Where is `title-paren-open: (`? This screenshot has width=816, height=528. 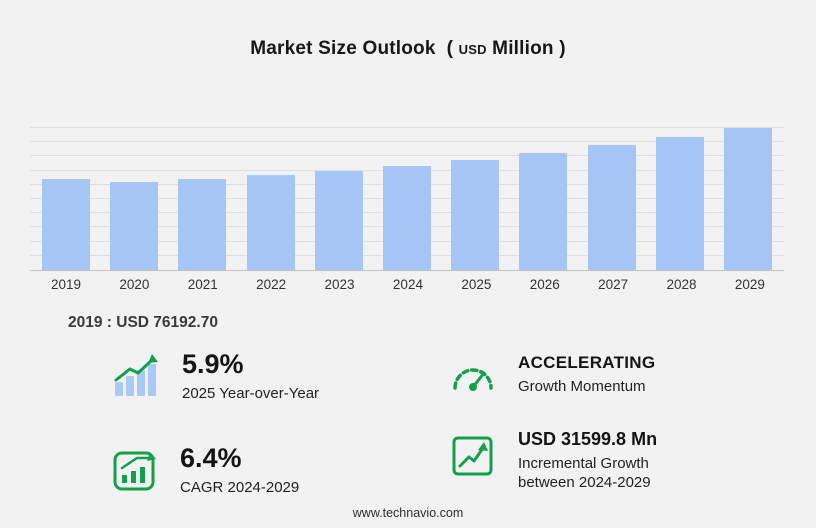
title-paren-open: ( is located at coordinates (450, 48).